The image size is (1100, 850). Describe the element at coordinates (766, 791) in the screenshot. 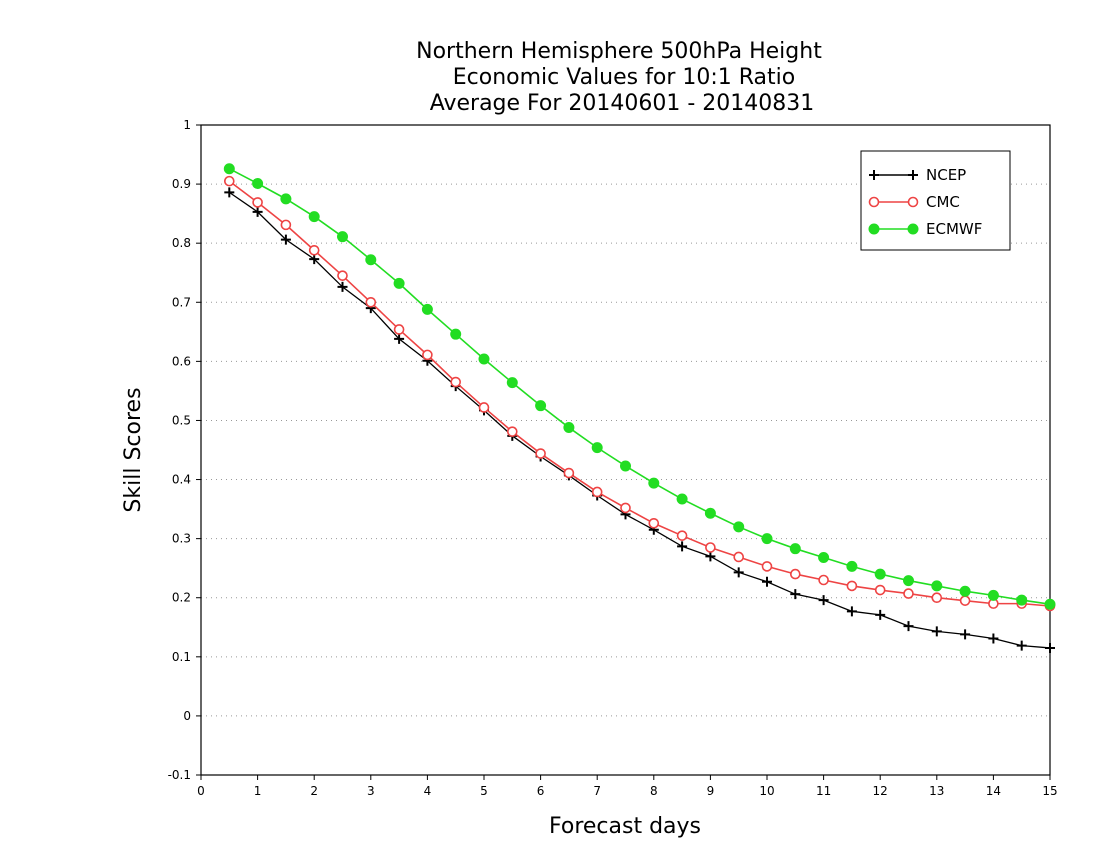

I see `x-tick-label: 10` at that location.